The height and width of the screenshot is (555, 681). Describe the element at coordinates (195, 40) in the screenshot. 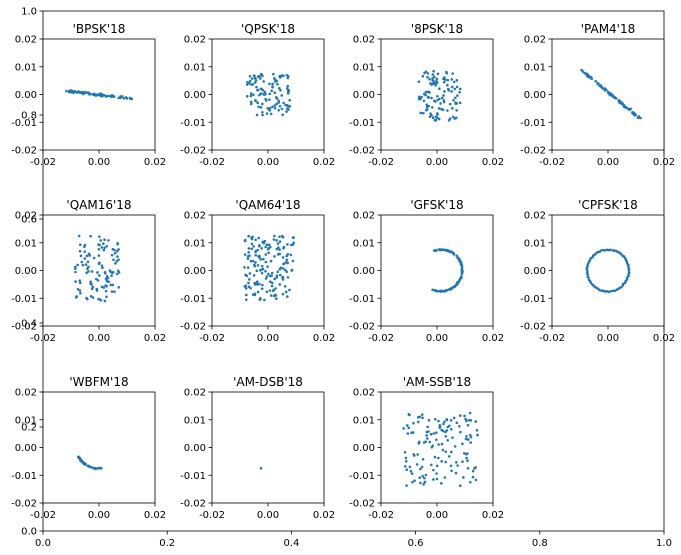

I see `y-tick-label: 0.02` at that location.